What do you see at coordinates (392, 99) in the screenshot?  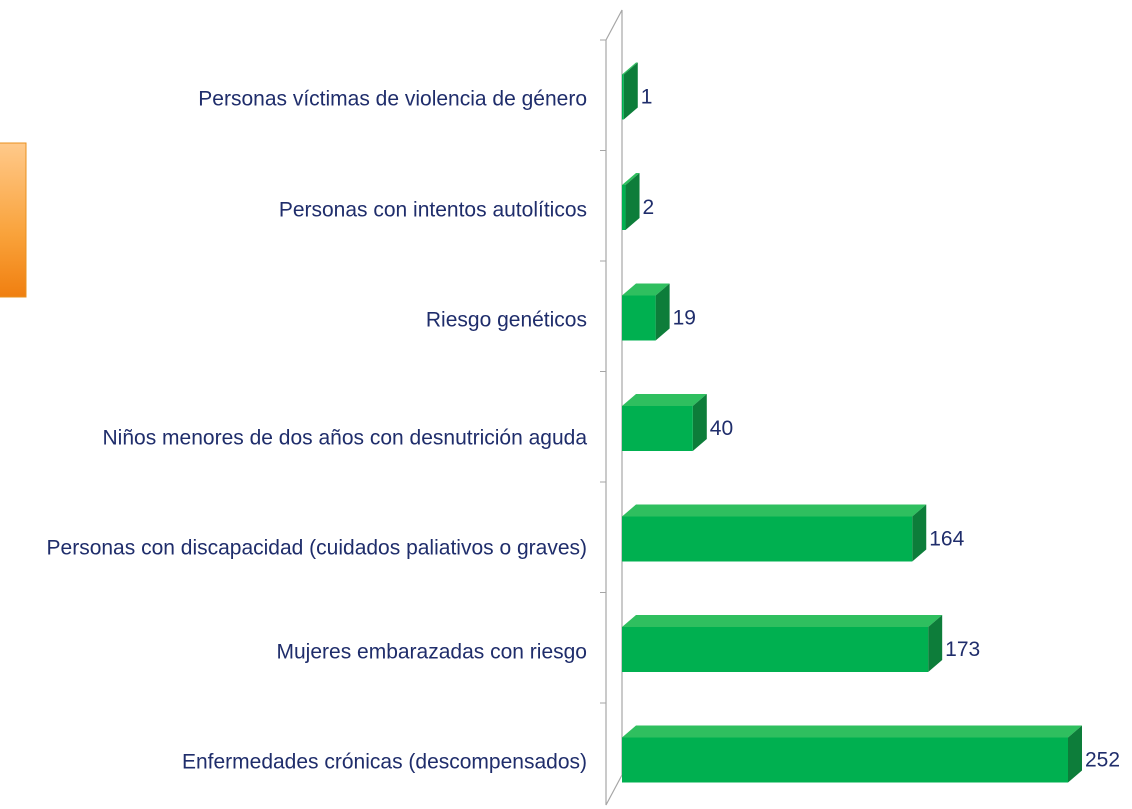 I see `category-label: Personas víctimas de violencia de género` at bounding box center [392, 99].